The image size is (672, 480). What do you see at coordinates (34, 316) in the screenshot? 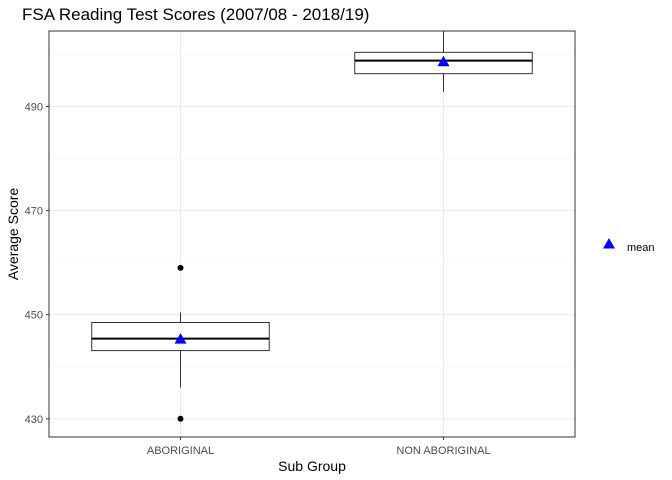
I see `y-tick-label: 450` at bounding box center [34, 316].